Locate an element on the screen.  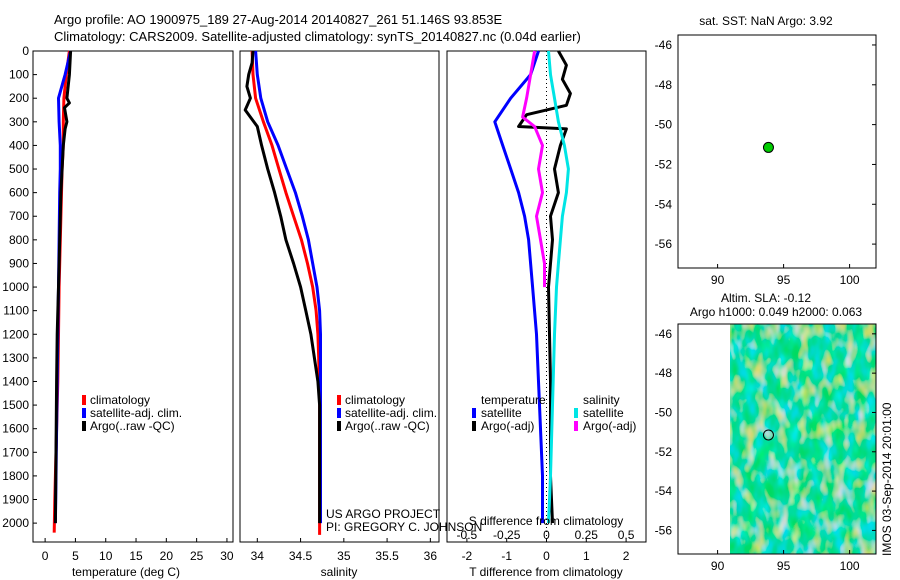
depth-tick-label: 1100 is located at coordinates (16, 311).